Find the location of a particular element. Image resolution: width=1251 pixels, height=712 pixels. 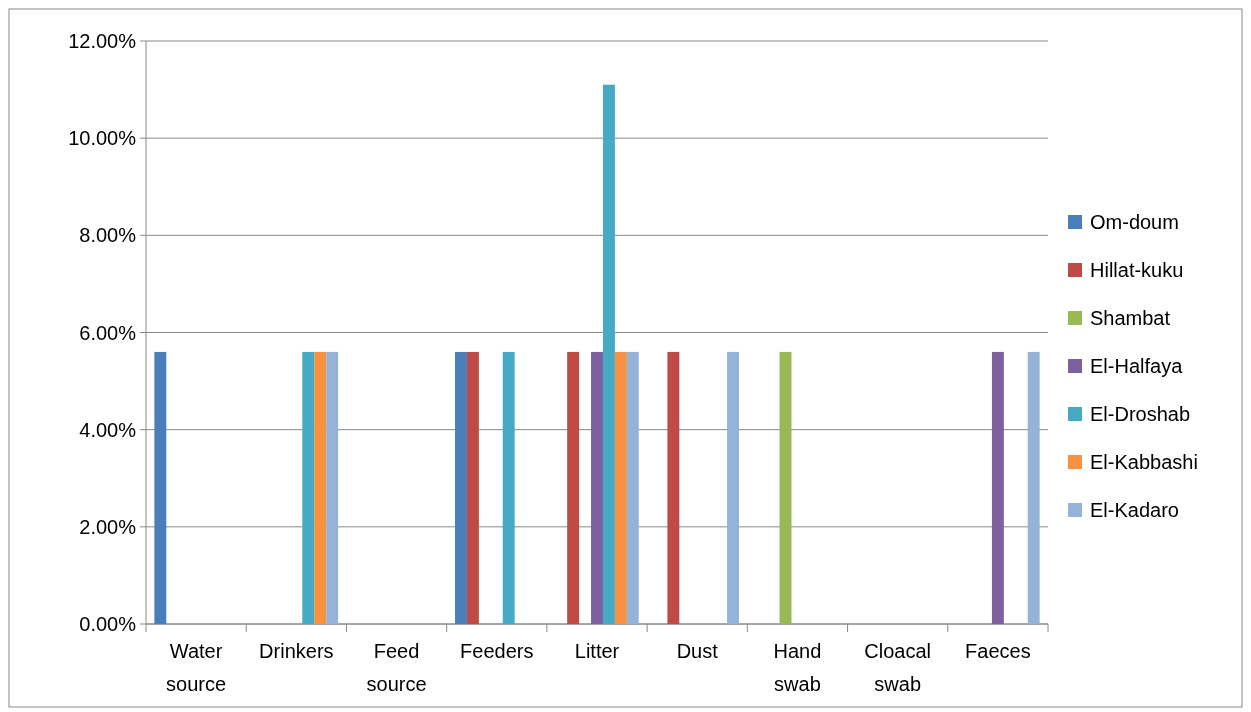

x-tick-label: Feeders is located at coordinates (497, 651).